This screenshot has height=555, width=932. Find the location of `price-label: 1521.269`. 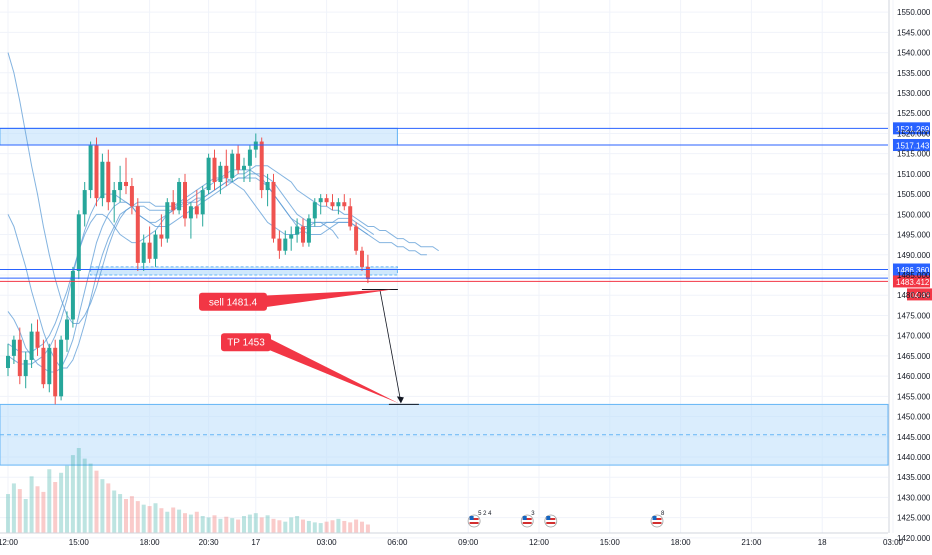

price-label: 1521.269 is located at coordinates (911, 128).